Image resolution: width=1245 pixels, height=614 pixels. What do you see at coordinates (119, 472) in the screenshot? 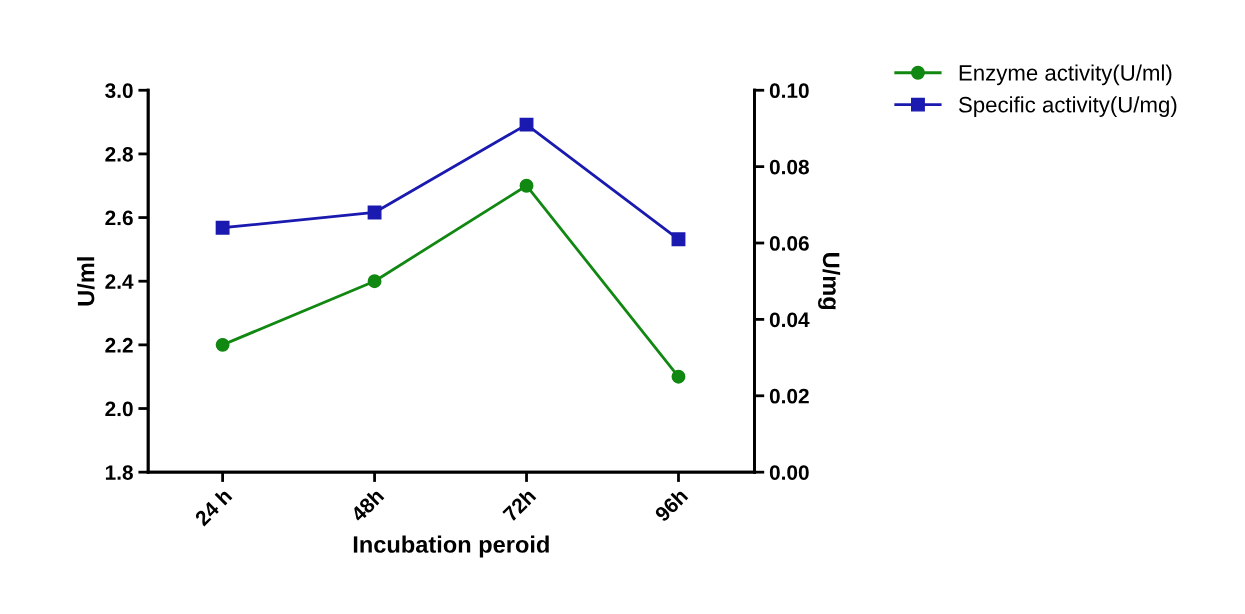
I see `y-tick-label: 1.8` at bounding box center [119, 472].